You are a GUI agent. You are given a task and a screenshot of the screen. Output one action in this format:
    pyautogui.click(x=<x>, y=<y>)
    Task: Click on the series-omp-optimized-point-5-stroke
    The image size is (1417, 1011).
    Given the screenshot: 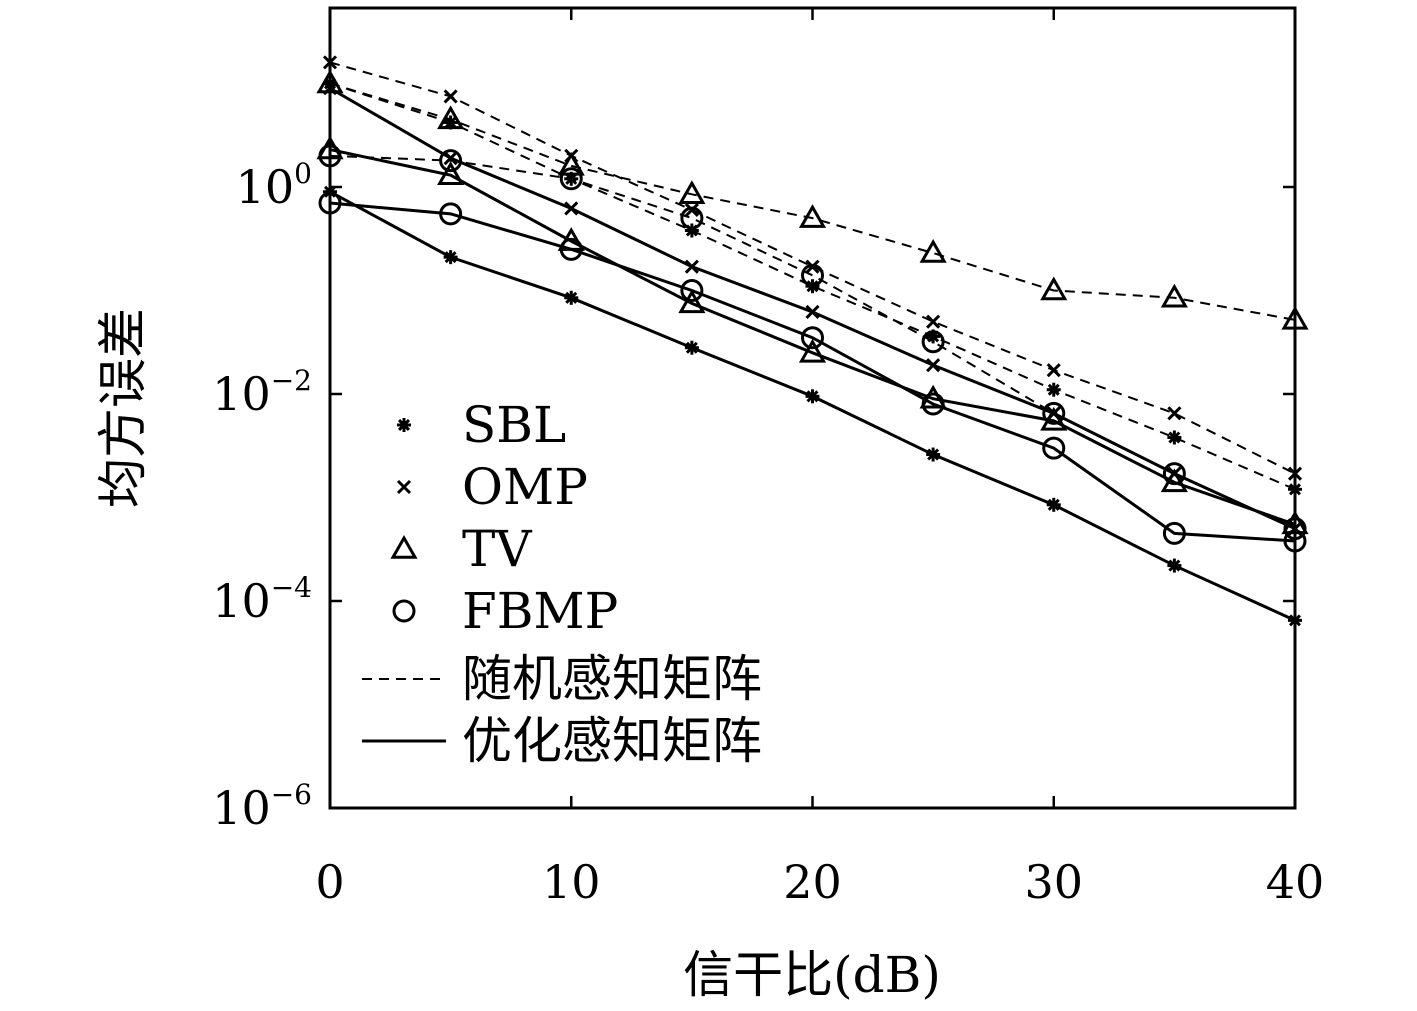 What is the action you would take?
    pyautogui.click(x=933, y=365)
    